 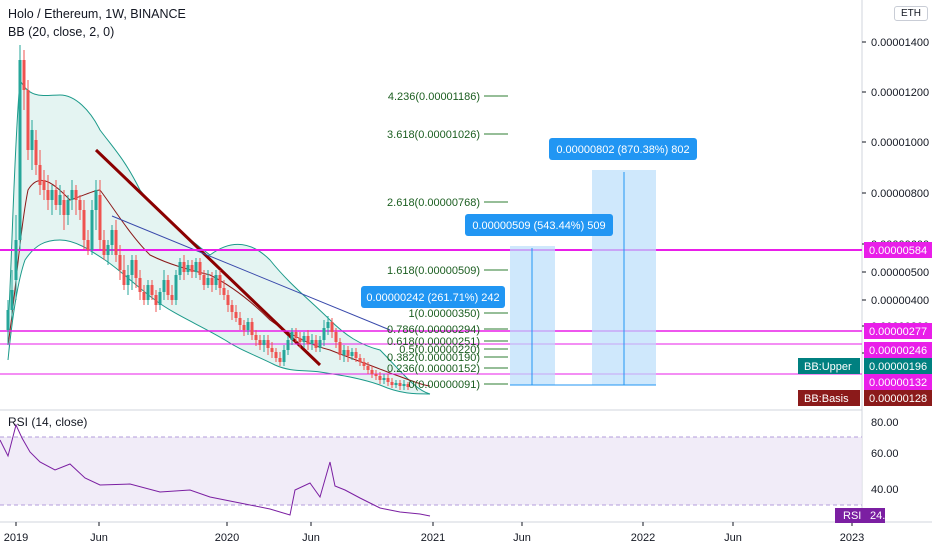 I want to click on currency-badge: ETH, so click(x=911, y=13).